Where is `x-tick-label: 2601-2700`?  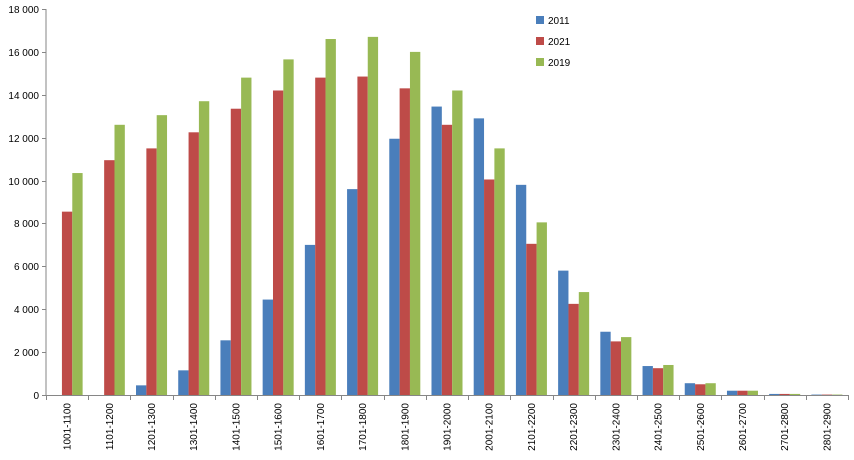
x-tick-label: 2601-2700 is located at coordinates (743, 427).